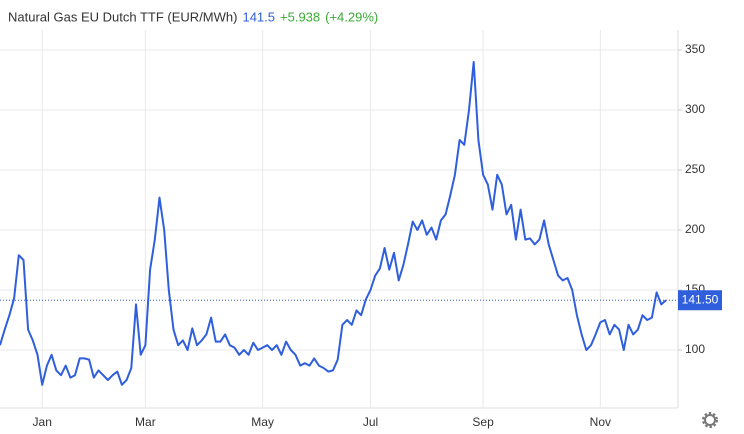  Describe the element at coordinates (370, 422) in the screenshot. I see `x-tick-label: Jul` at that location.